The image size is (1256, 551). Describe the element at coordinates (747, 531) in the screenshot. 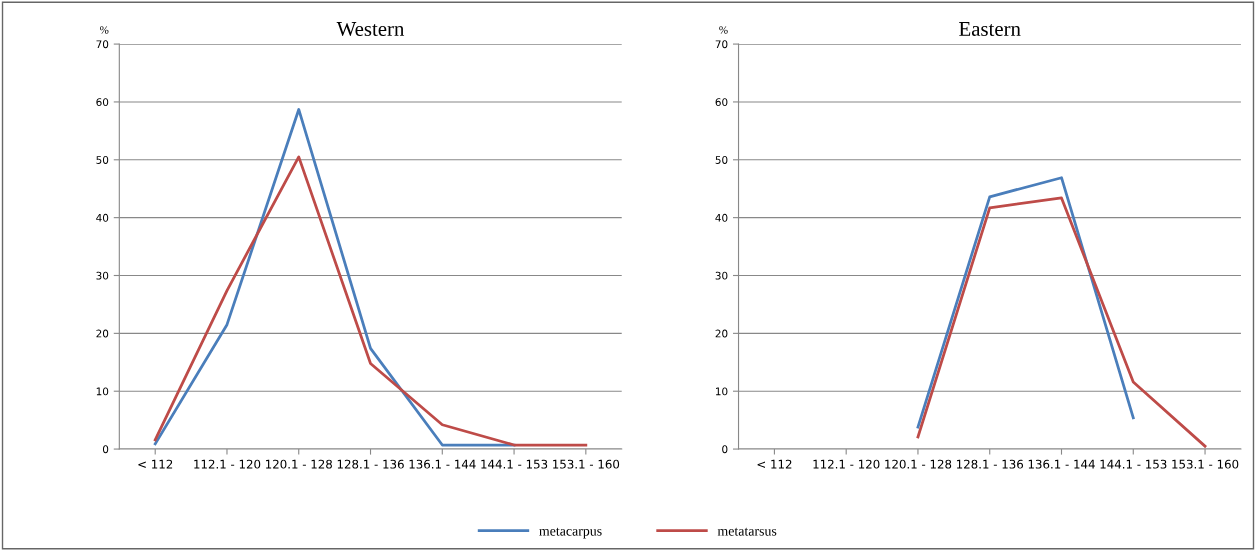

I see `legend-label: metatarsus` at that location.